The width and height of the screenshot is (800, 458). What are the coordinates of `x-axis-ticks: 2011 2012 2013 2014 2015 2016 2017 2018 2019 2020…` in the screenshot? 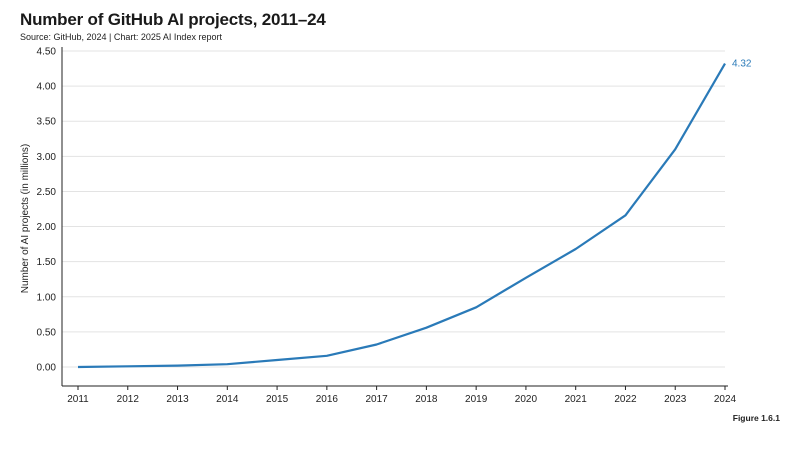 It's located at (402, 395).